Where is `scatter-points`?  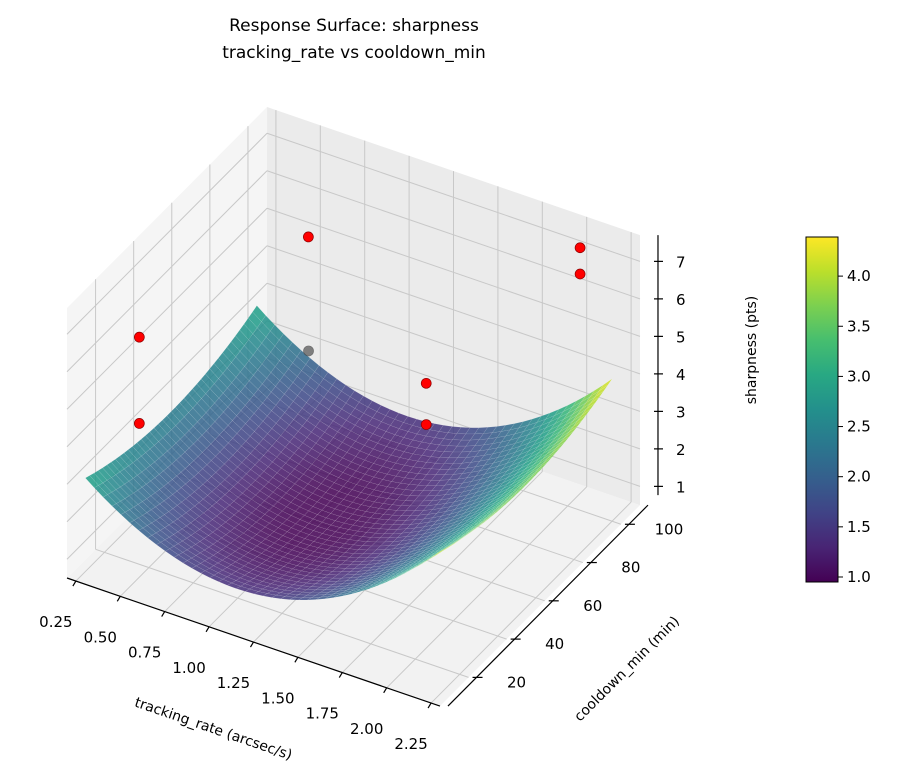
scatter-points is located at coordinates (359, 330).